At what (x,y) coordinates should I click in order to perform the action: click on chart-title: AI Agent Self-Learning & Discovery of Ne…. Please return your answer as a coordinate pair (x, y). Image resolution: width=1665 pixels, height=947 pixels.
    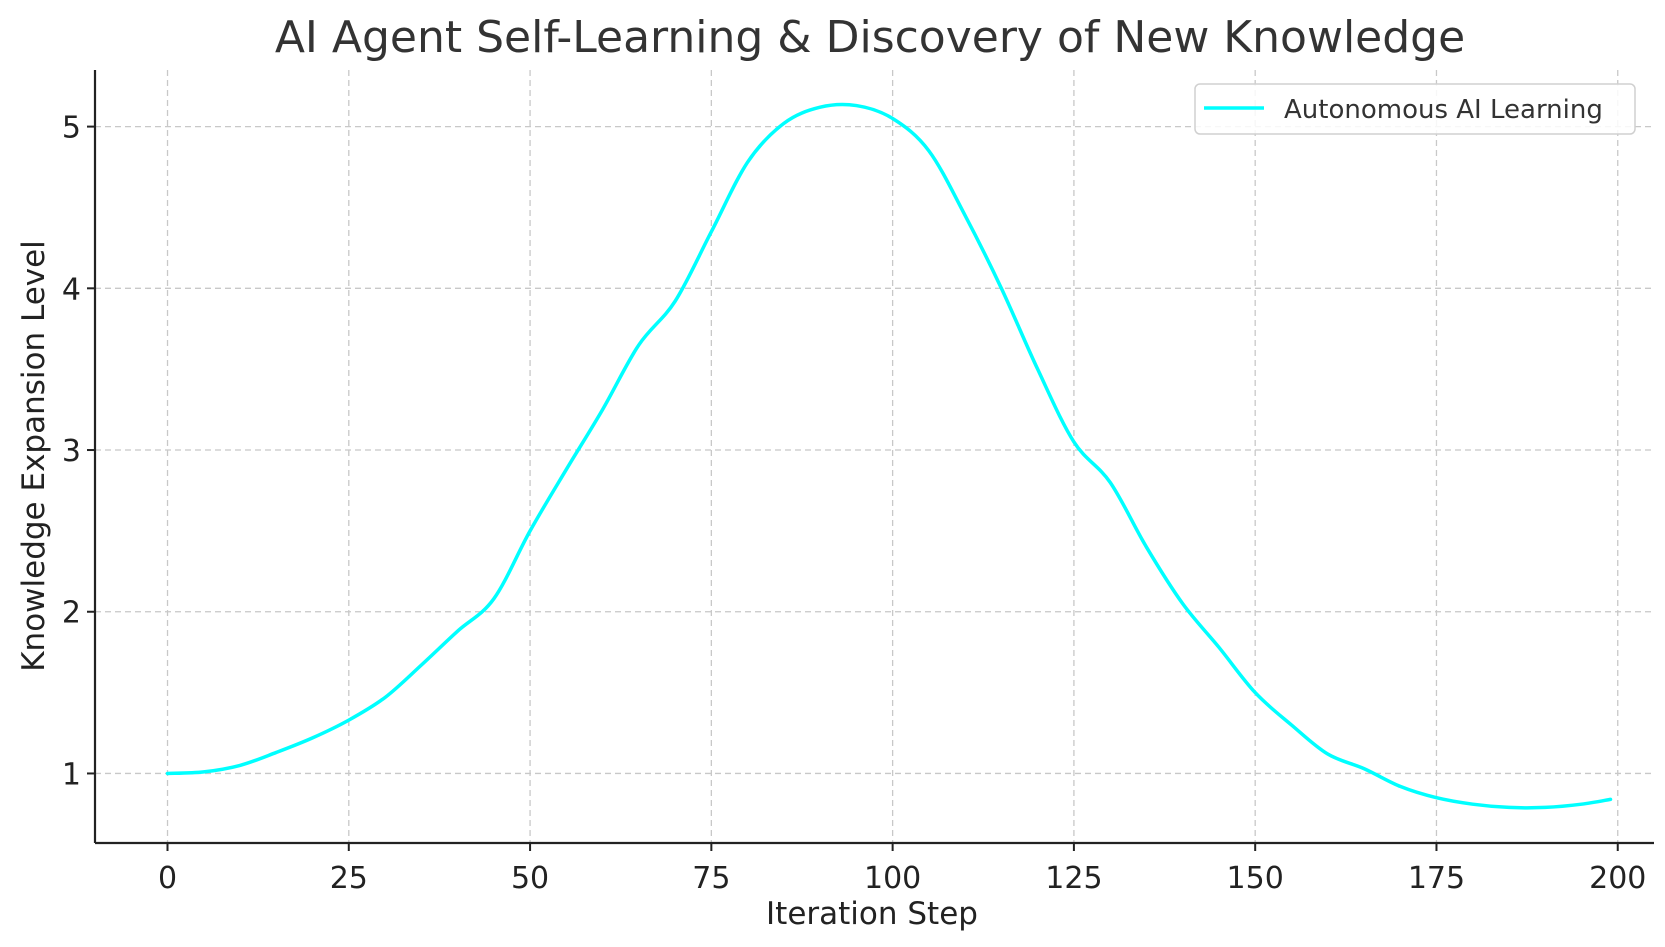
    Looking at the image, I should click on (870, 37).